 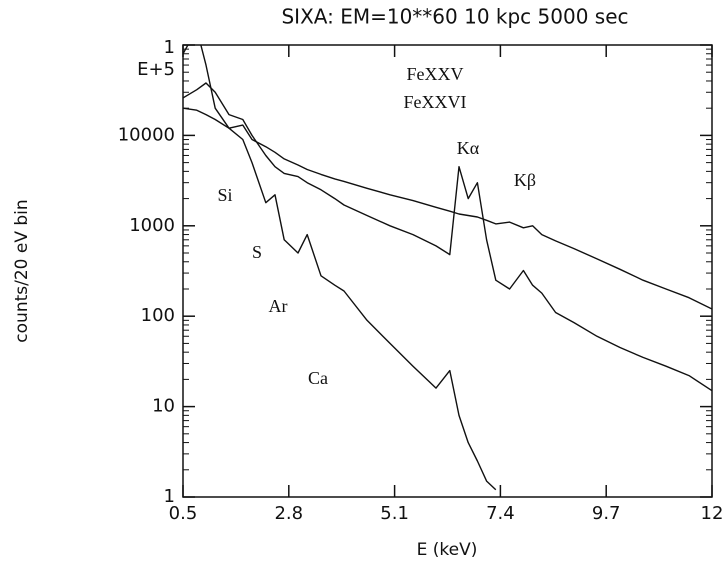 I want to click on x-tick-label: 12, so click(x=712, y=513).